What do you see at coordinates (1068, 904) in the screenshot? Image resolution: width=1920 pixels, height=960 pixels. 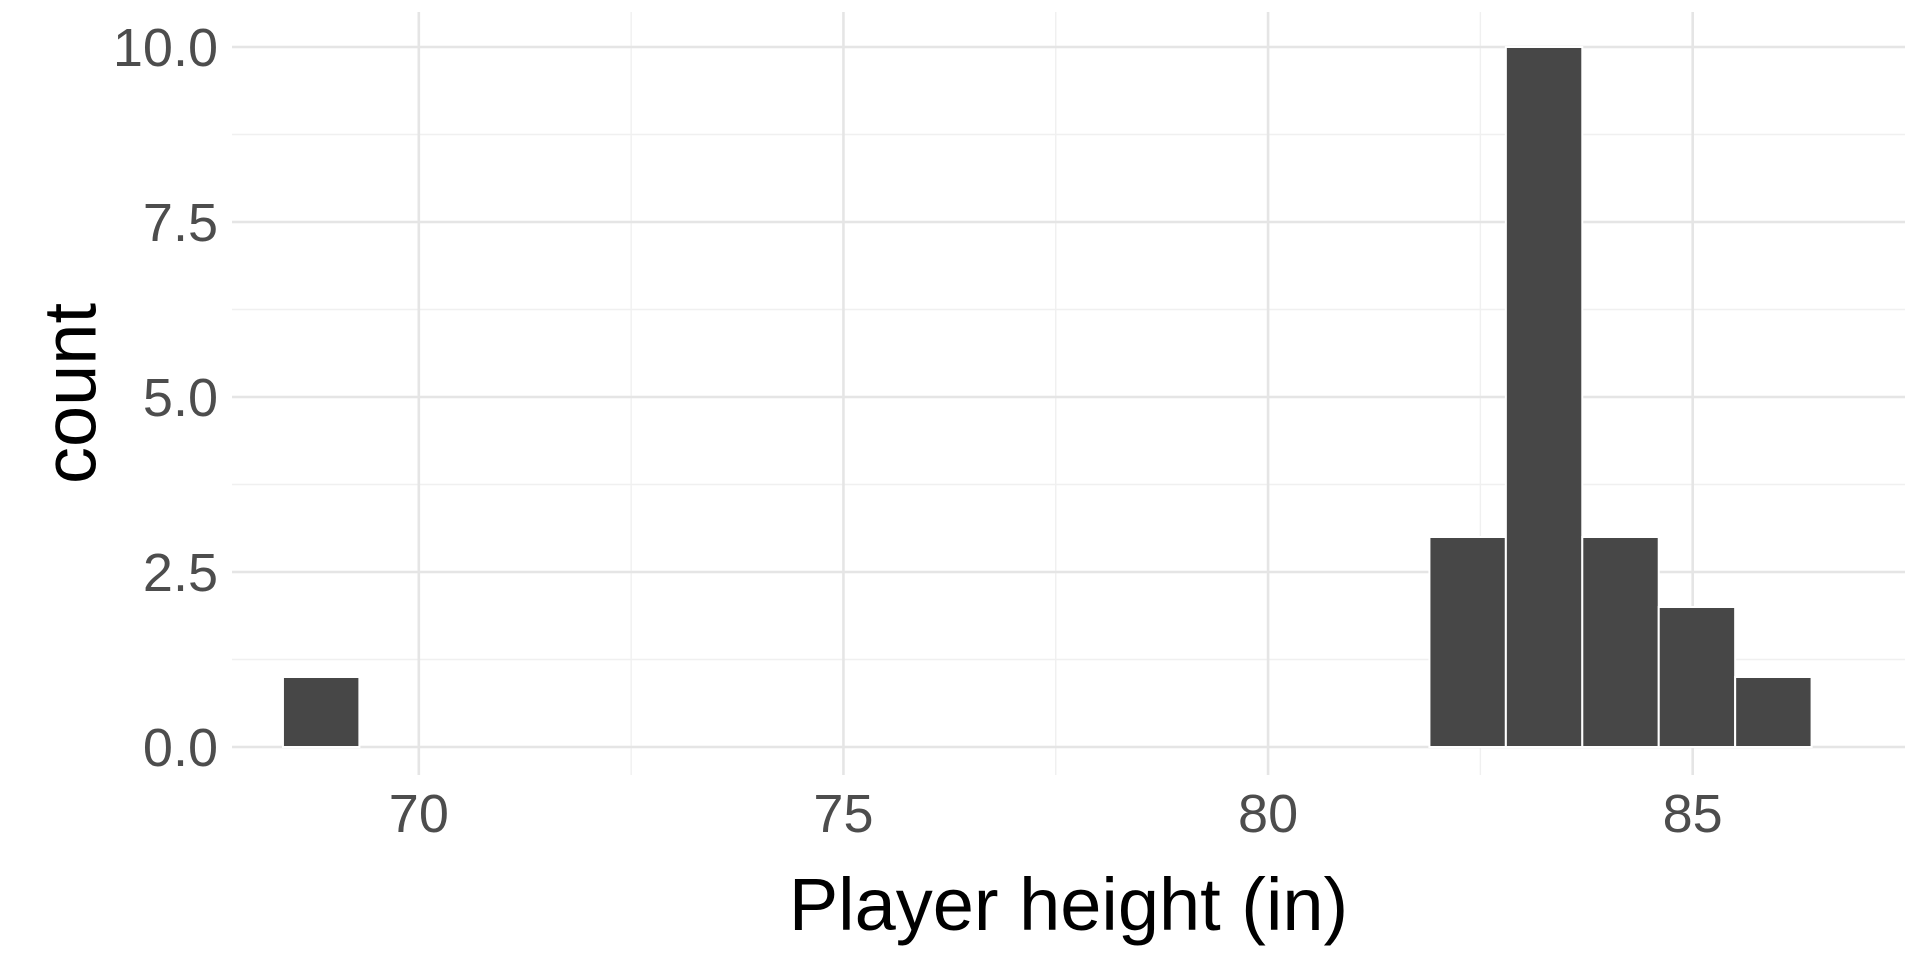 I see `x-axis-title: Player height (in)` at bounding box center [1068, 904].